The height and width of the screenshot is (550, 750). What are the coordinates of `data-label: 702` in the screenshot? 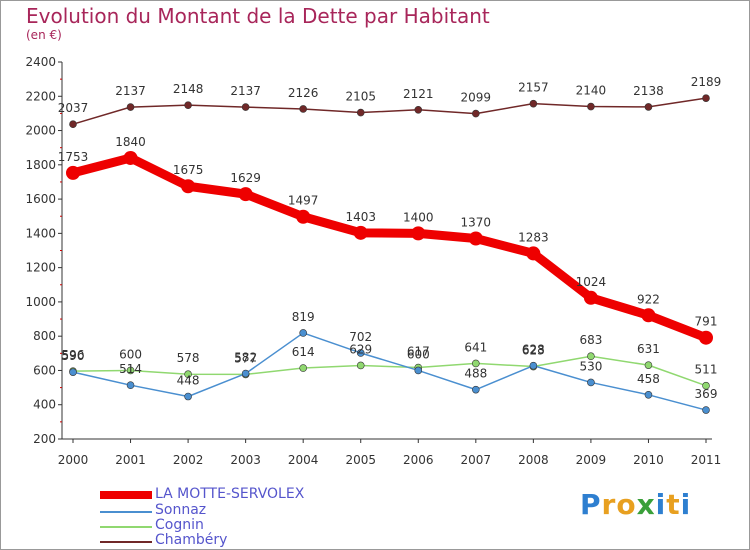 It's located at (360, 337).